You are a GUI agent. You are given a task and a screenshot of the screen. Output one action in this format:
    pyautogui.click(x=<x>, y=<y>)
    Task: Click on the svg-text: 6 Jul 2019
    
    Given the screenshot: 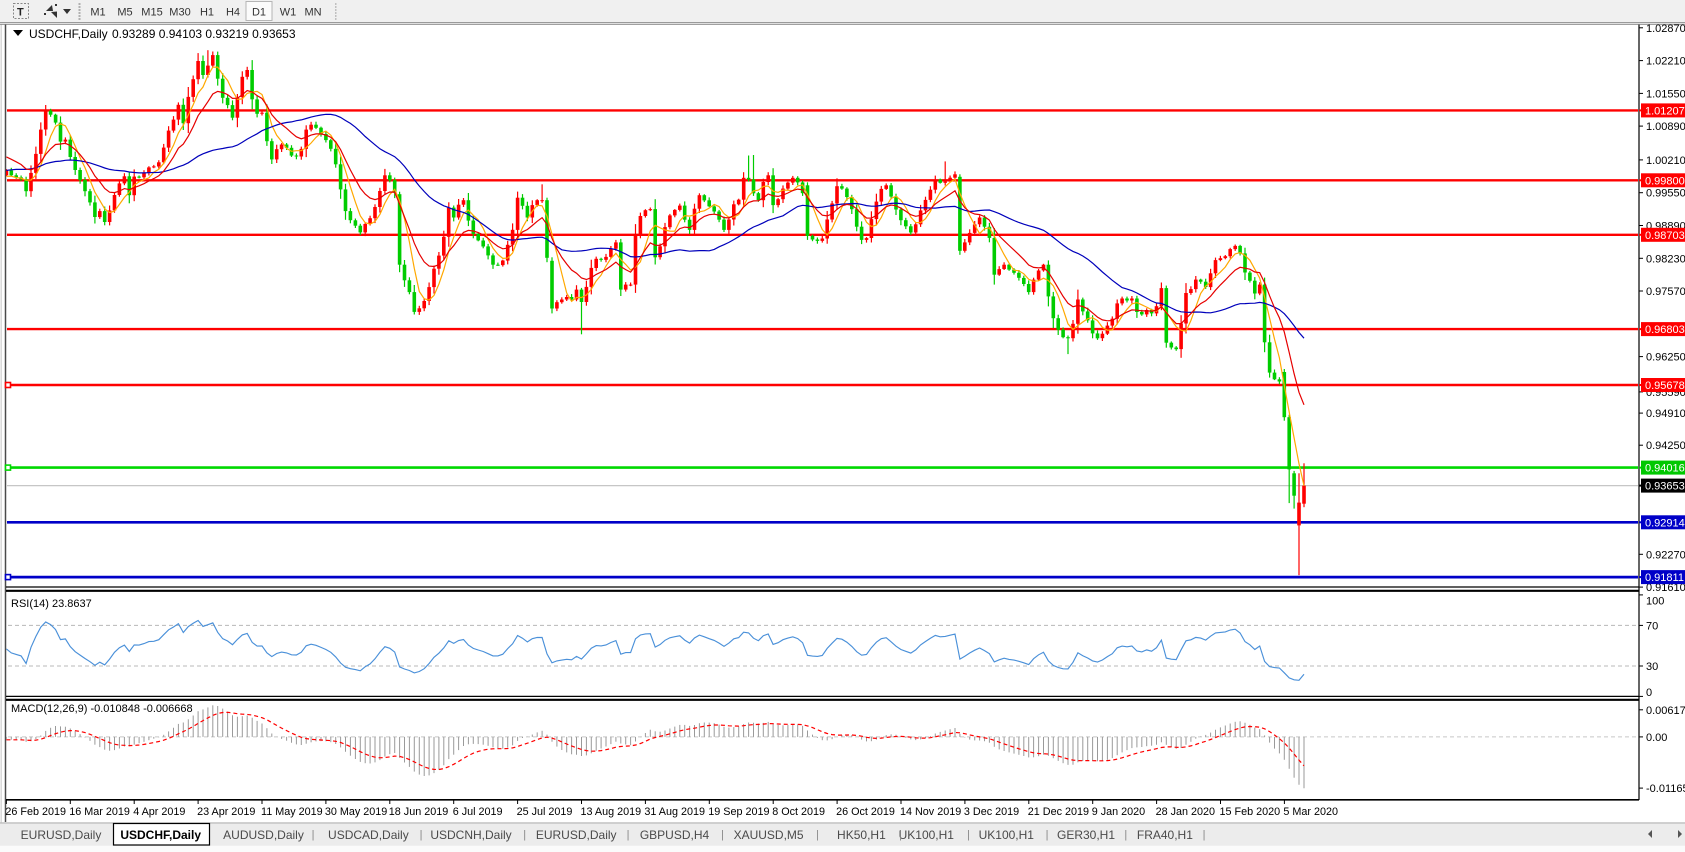 What is the action you would take?
    pyautogui.click(x=478, y=812)
    